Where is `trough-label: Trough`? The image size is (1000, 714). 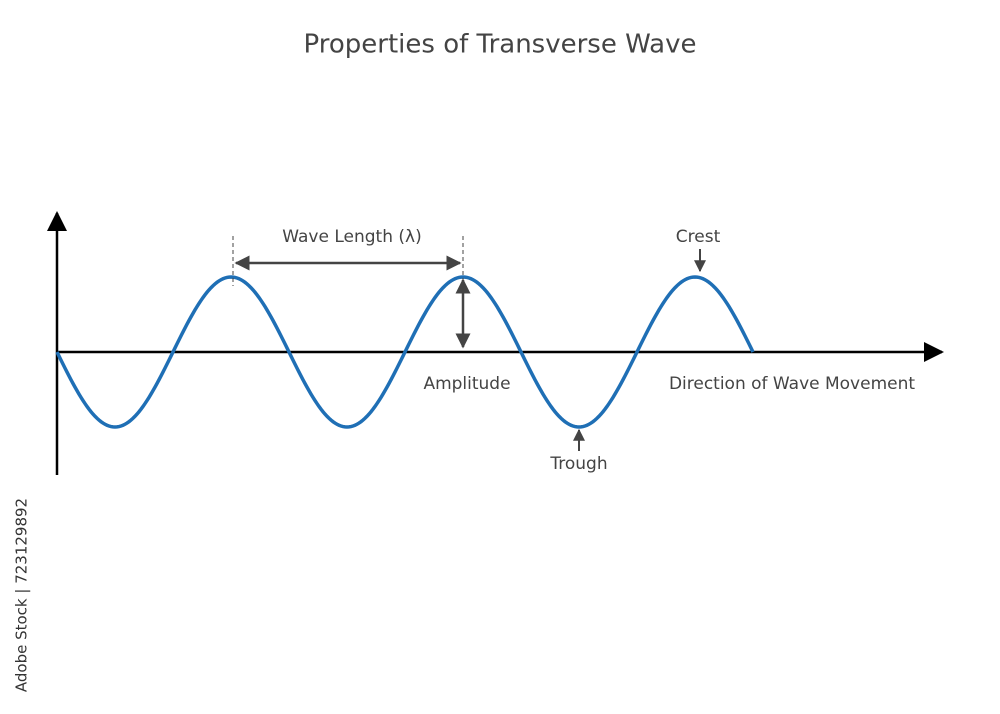
trough-label: Trough is located at coordinates (578, 464).